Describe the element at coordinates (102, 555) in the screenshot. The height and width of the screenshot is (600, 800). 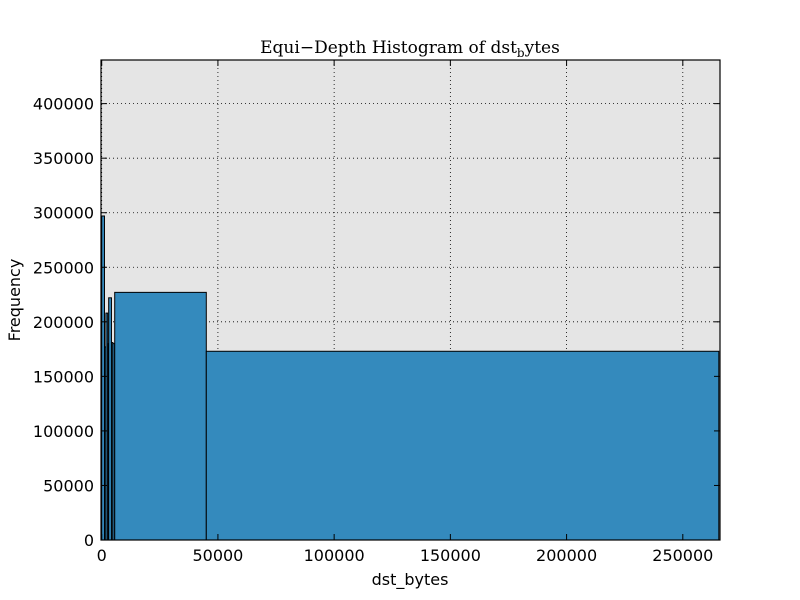
I see `x-tick-label: 0` at that location.